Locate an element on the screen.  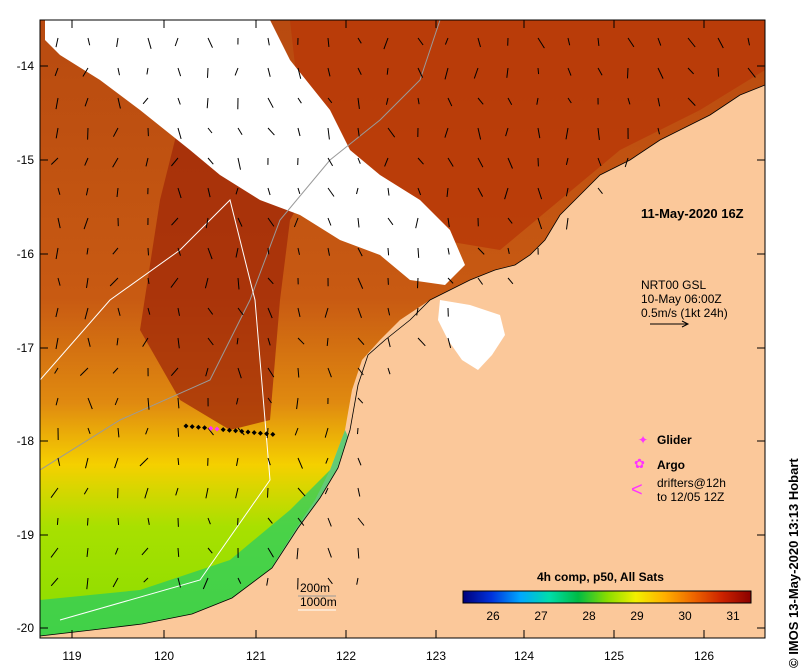
imos-credit: © IMOS 13-May-2020 13:13 Hobart is located at coordinates (793, 563).